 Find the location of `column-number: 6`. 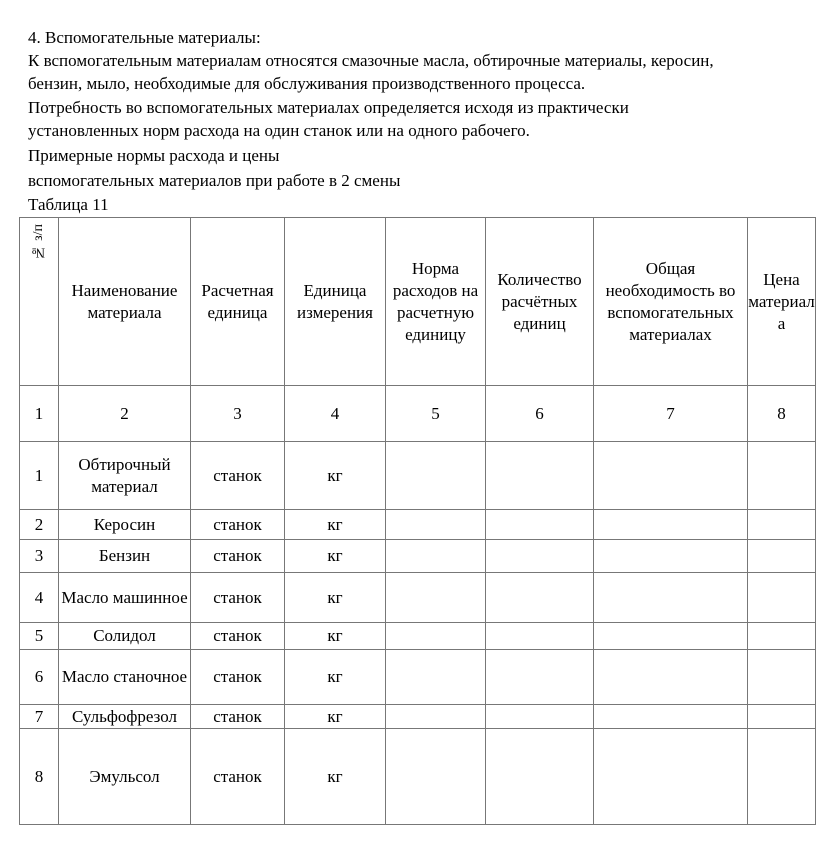

column-number: 6 is located at coordinates (539, 413).